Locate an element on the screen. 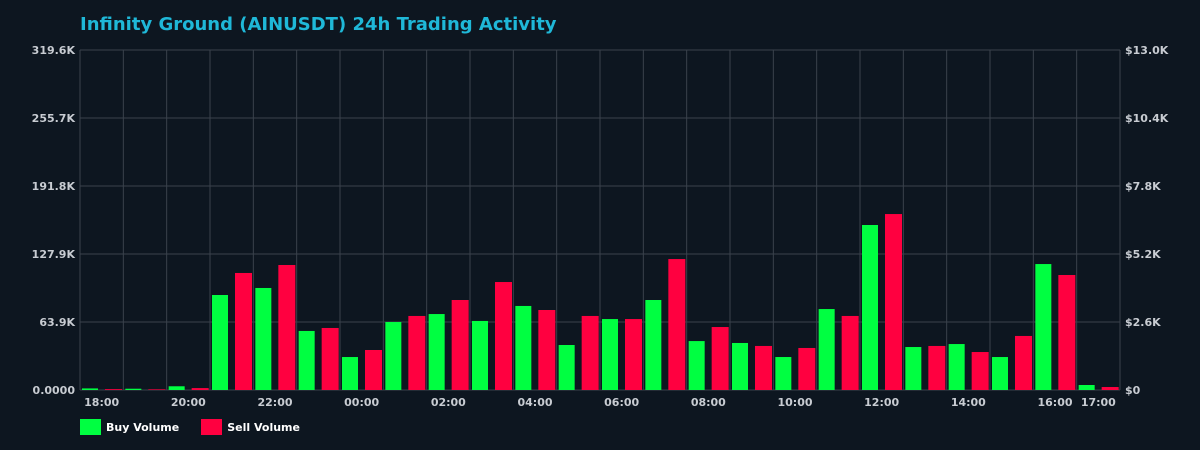  legend-item-buy: Buy Volume is located at coordinates (129, 427).